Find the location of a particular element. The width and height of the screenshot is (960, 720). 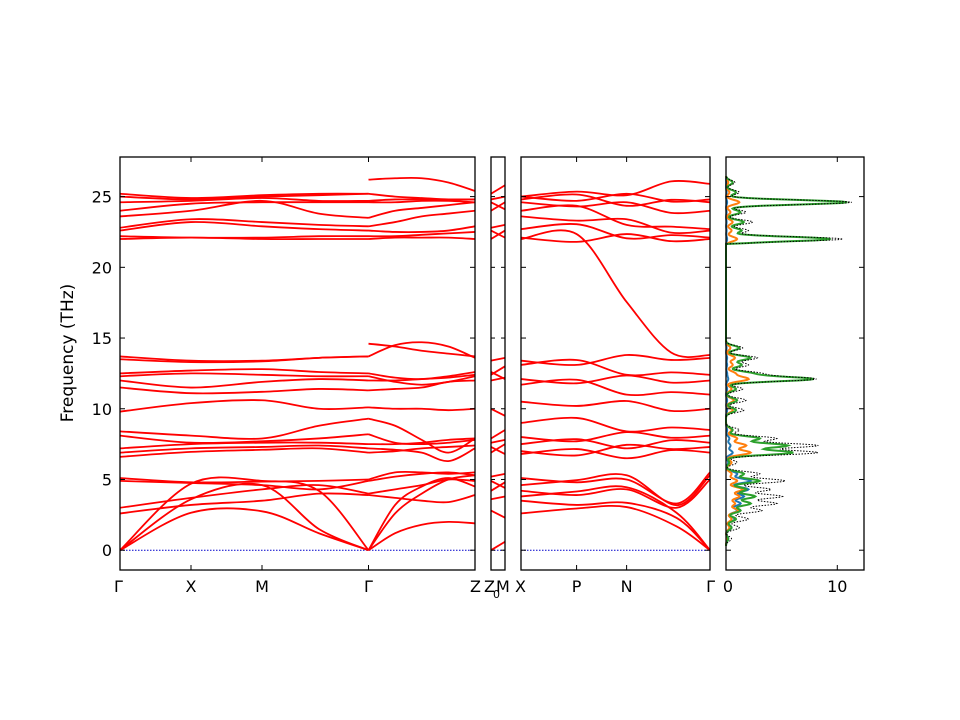

dos-panel-frame is located at coordinates (795, 363).